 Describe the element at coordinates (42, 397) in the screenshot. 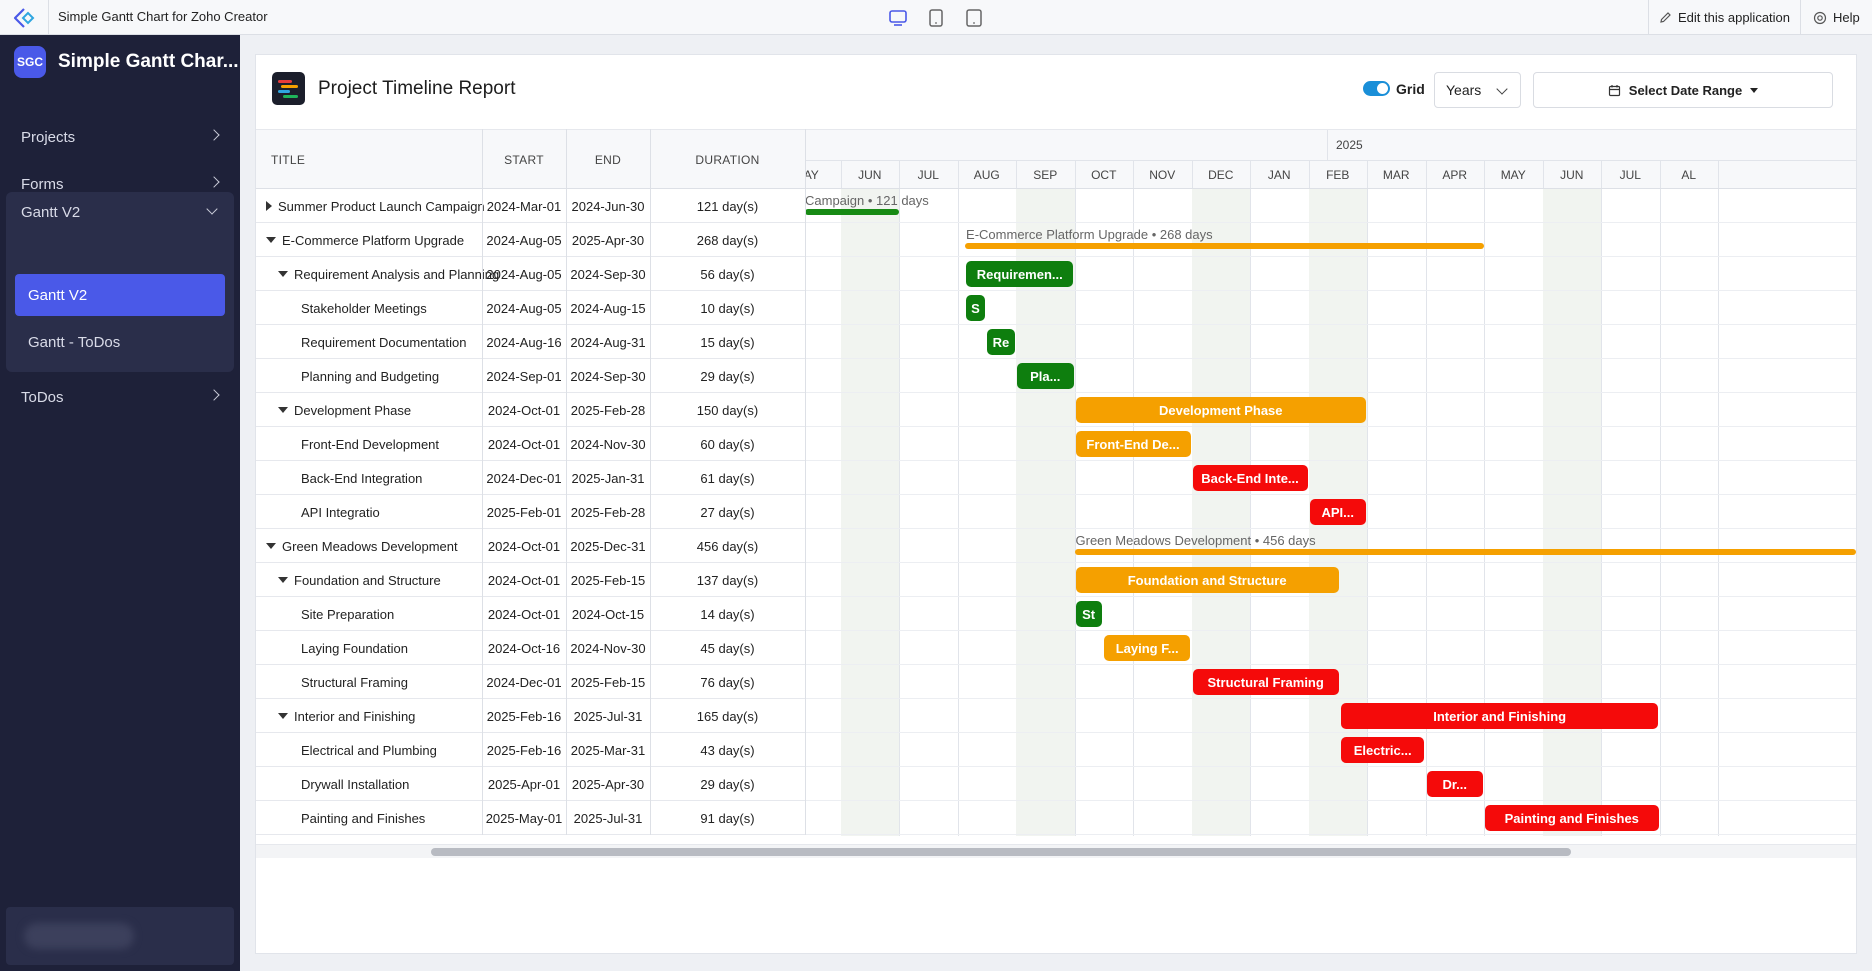

I see `sidebar-item-label: ToDos` at that location.